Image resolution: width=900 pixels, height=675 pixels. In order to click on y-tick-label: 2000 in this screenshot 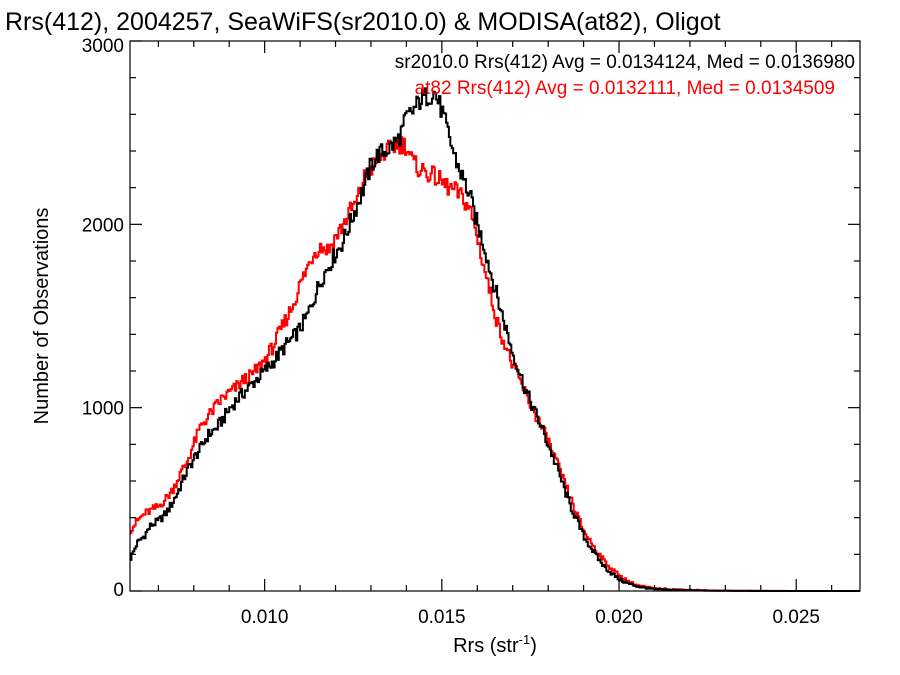, I will do `click(103, 225)`.